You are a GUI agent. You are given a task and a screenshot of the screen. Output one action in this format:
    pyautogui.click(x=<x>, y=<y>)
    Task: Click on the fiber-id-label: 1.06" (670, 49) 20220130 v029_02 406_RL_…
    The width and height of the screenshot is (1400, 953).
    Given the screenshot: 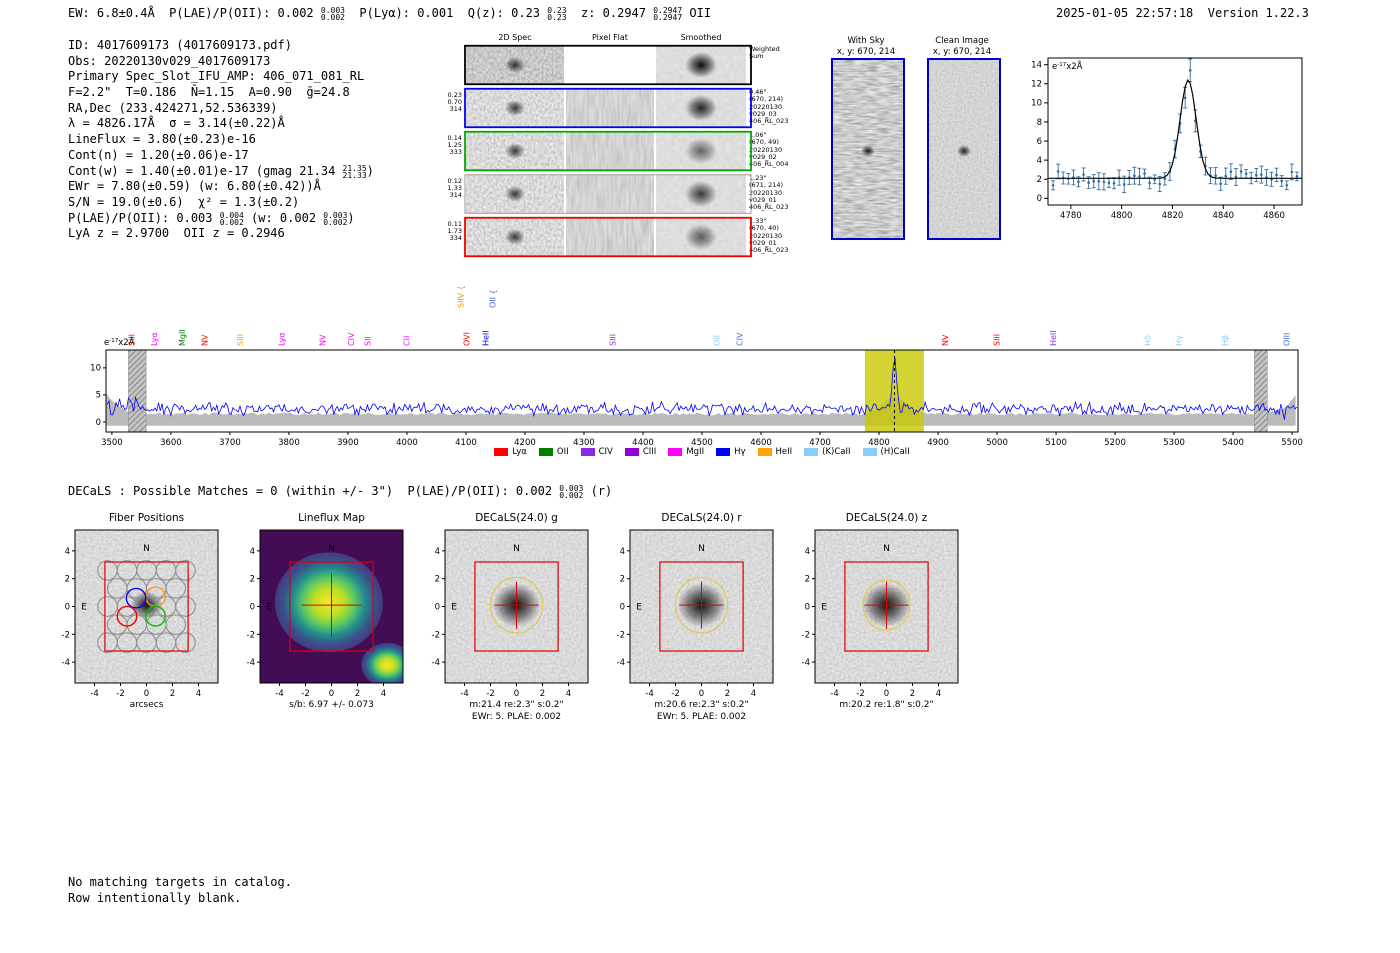 What is the action you would take?
    pyautogui.click(x=769, y=150)
    